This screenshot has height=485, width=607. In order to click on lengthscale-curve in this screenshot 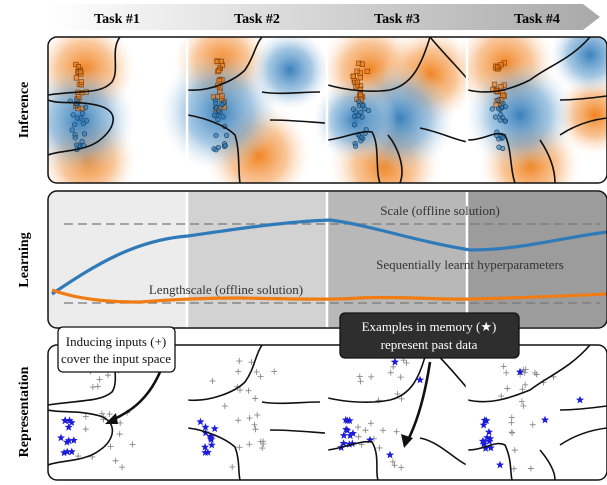, I will do `click(329, 296)`.